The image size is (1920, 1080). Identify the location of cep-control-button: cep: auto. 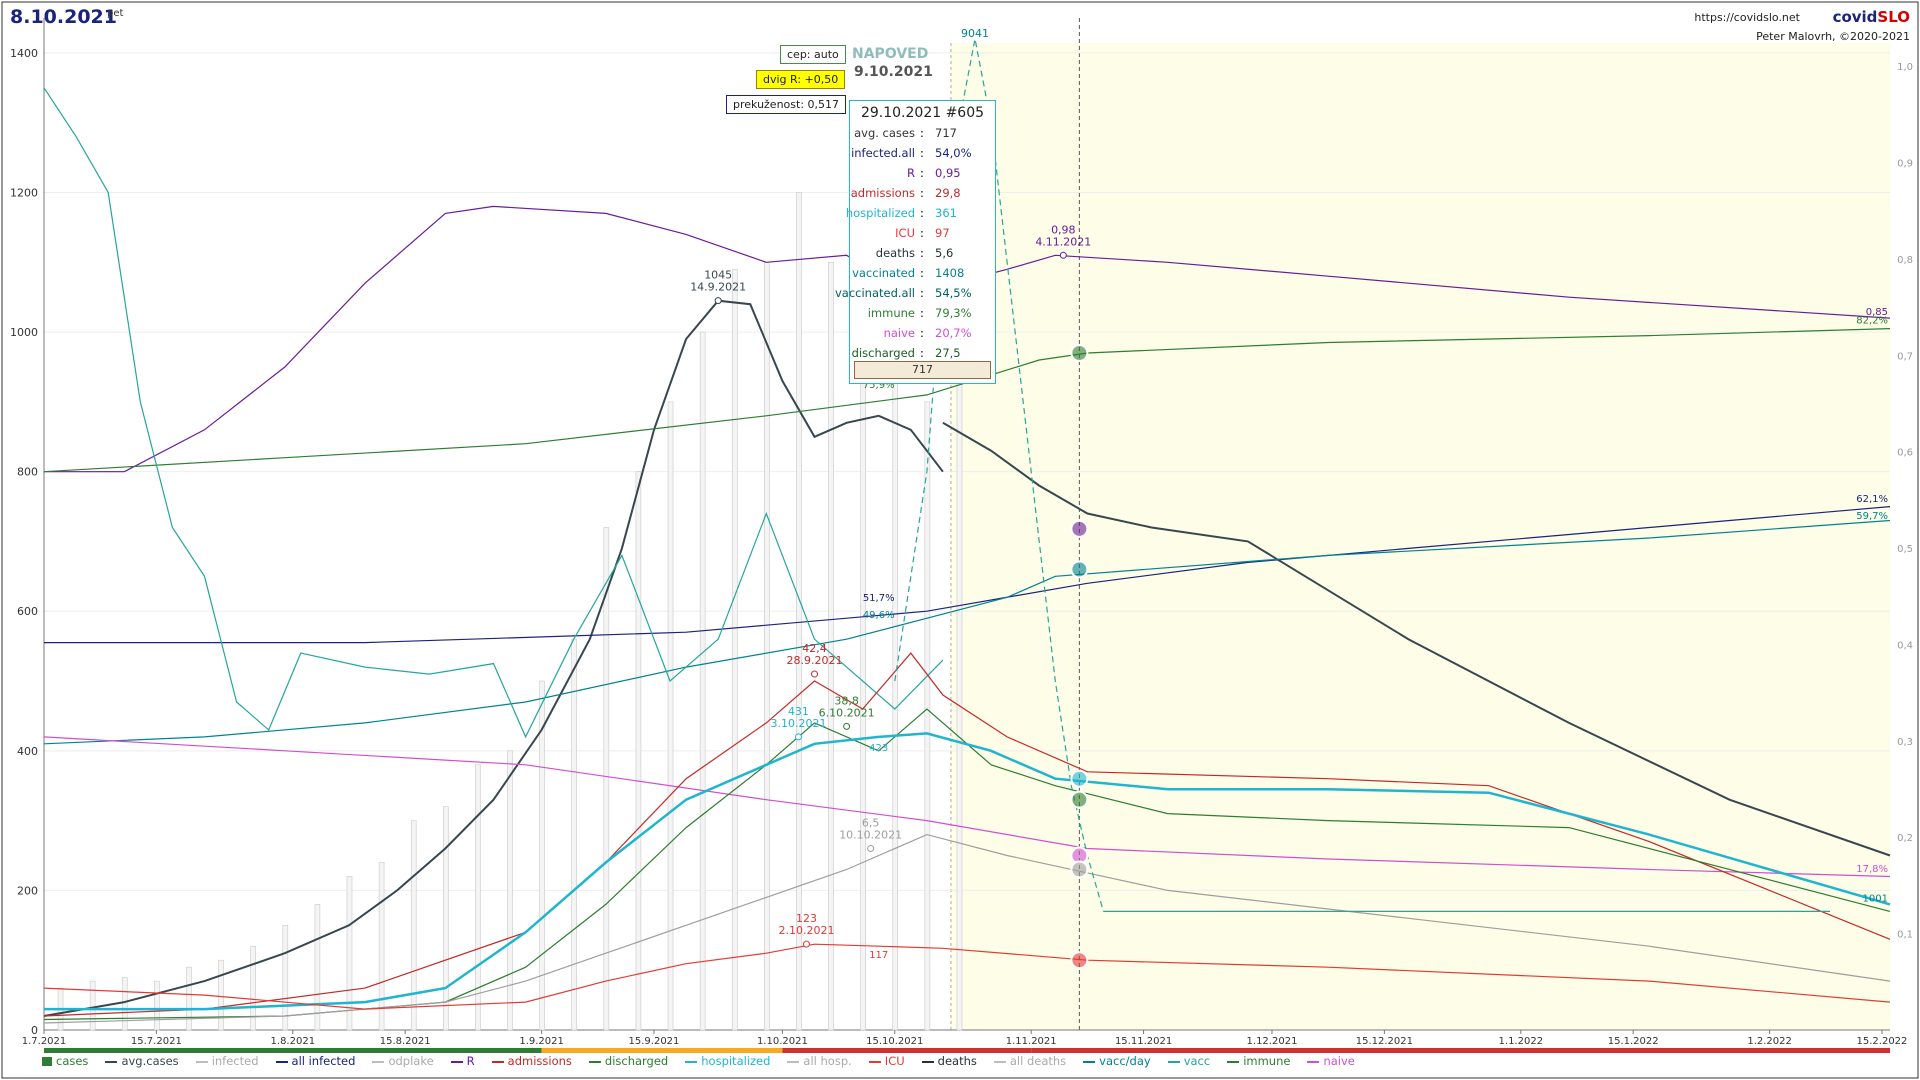
(813, 54).